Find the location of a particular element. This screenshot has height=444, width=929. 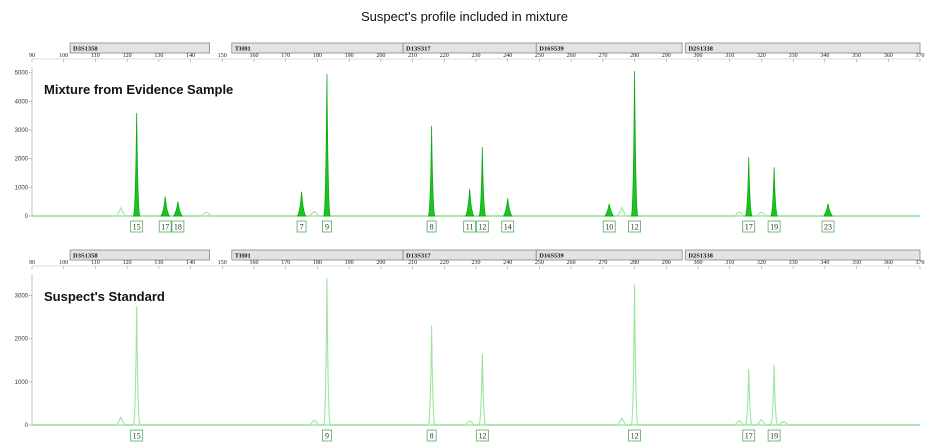

x-tick-label: 200 is located at coordinates (380, 56).